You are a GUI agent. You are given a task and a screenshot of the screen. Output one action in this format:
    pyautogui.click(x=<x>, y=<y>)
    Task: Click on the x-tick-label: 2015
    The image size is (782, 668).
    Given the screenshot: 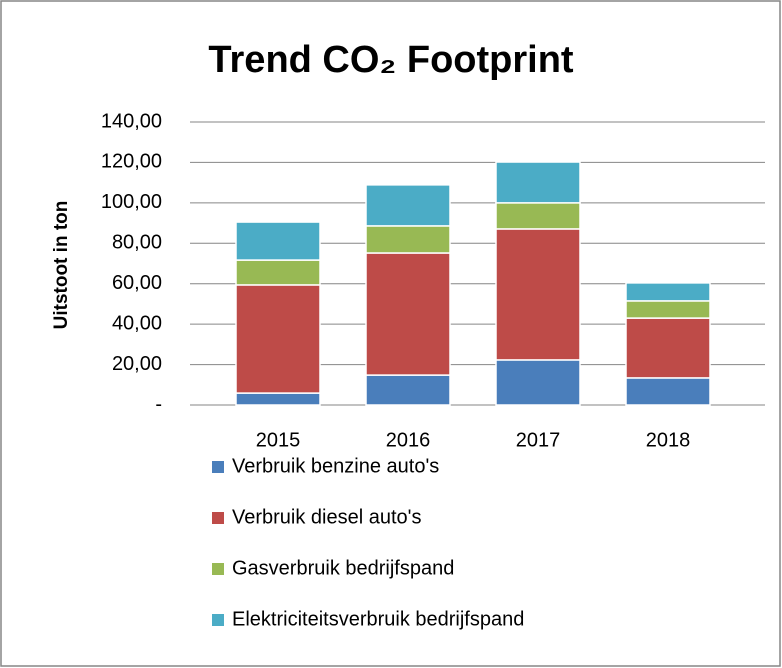 What is the action you would take?
    pyautogui.click(x=278, y=440)
    